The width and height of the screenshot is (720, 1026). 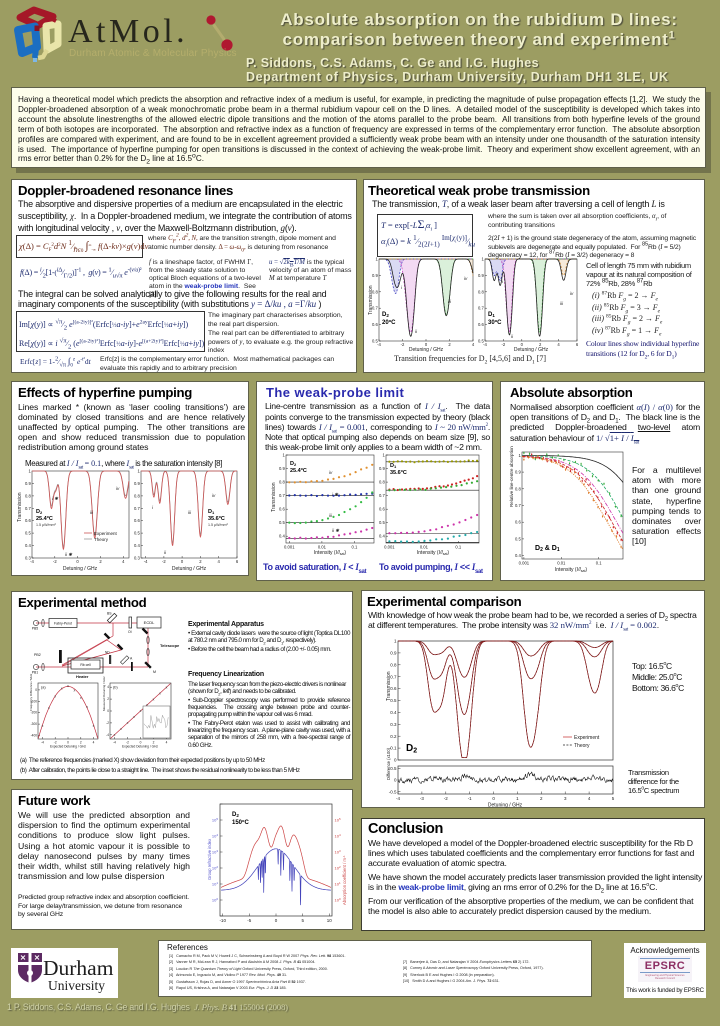 I want to click on svg-text: 0.1, so click(x=393, y=748).